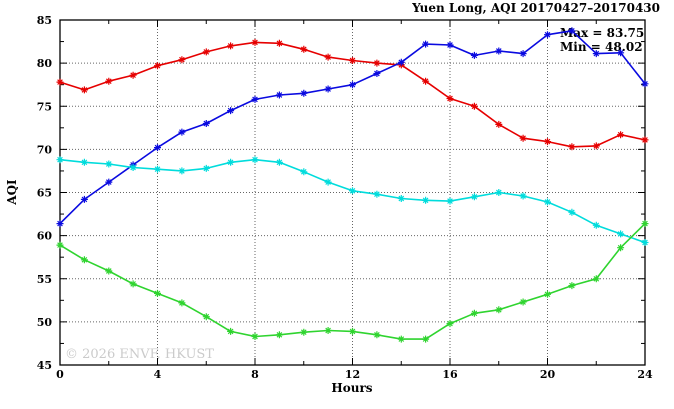 This screenshot has width=674, height=409. Describe the element at coordinates (45, 236) in the screenshot. I see `y-tick-label: 60` at that location.